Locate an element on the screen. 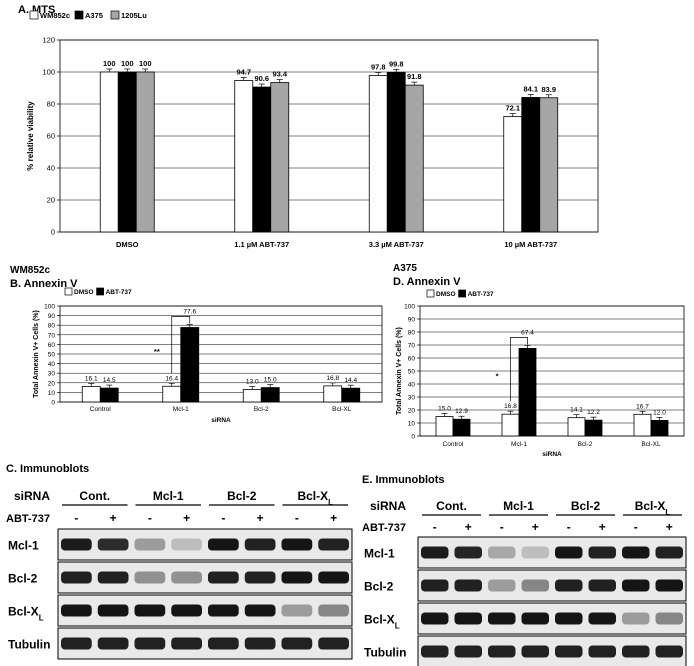  data-label: 100 is located at coordinates (127, 63).